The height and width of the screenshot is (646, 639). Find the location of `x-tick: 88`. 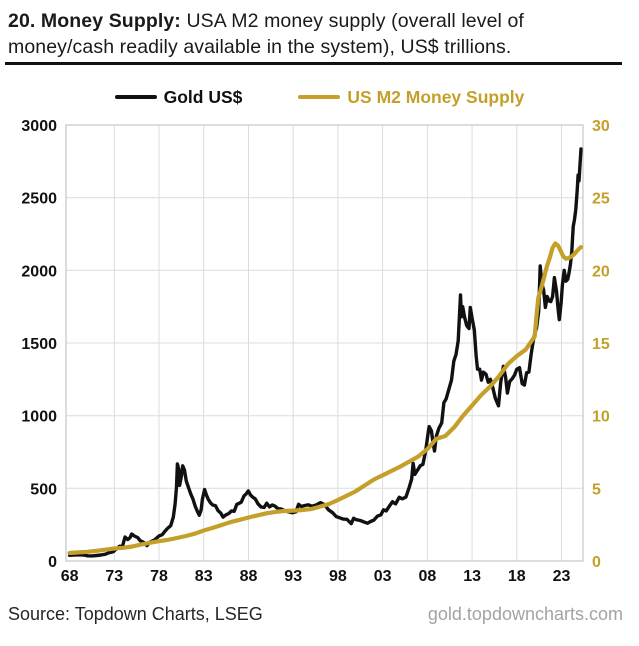

x-tick: 88 is located at coordinates (249, 576).